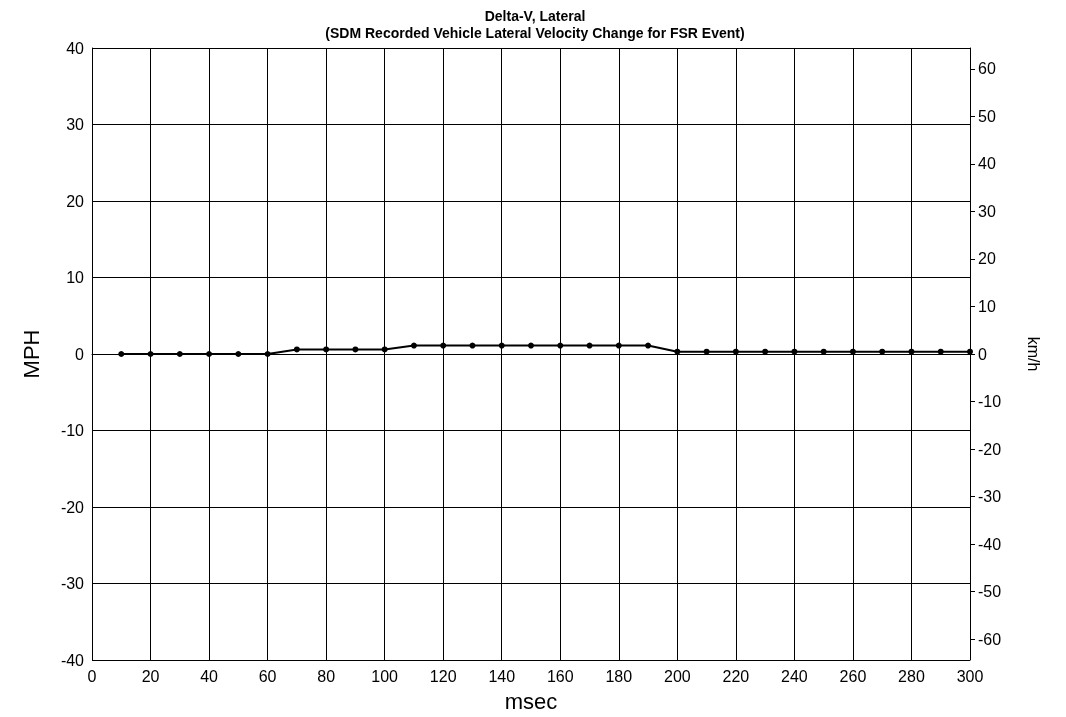  I want to click on y2-tick-label: -60, so click(990, 639).